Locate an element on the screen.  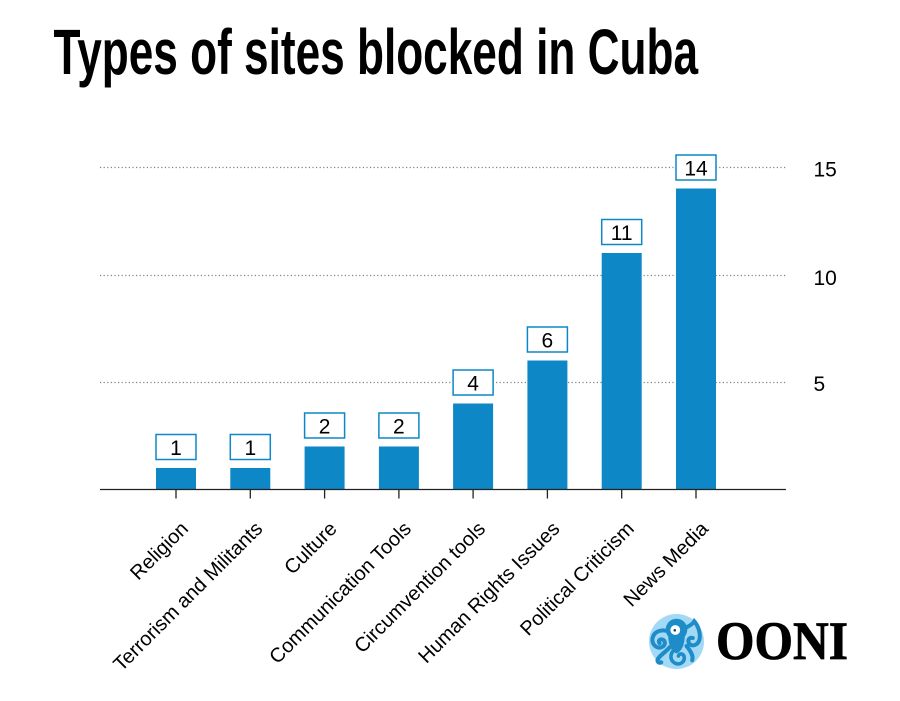
svg-text: 5 is located at coordinates (820, 384).